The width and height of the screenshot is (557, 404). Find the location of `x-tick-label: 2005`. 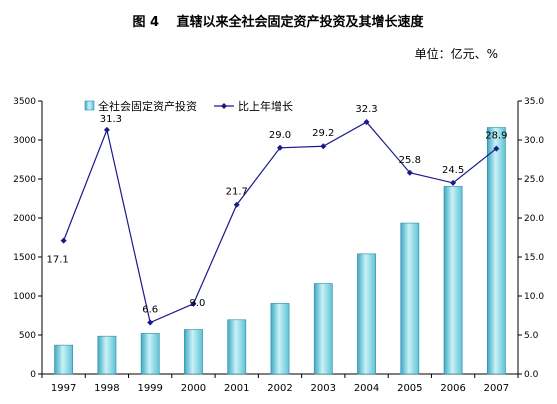

x-tick-label: 2005 is located at coordinates (409, 388).